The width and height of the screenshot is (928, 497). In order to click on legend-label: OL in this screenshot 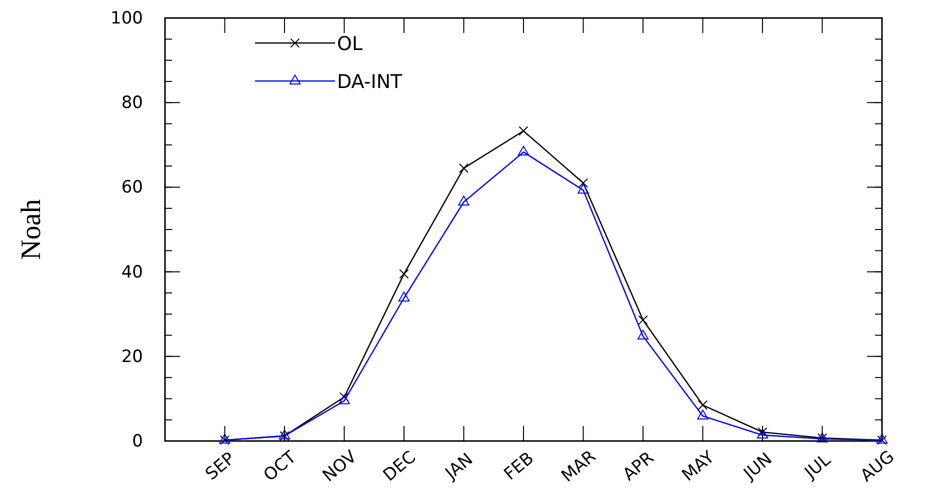, I will do `click(350, 44)`.